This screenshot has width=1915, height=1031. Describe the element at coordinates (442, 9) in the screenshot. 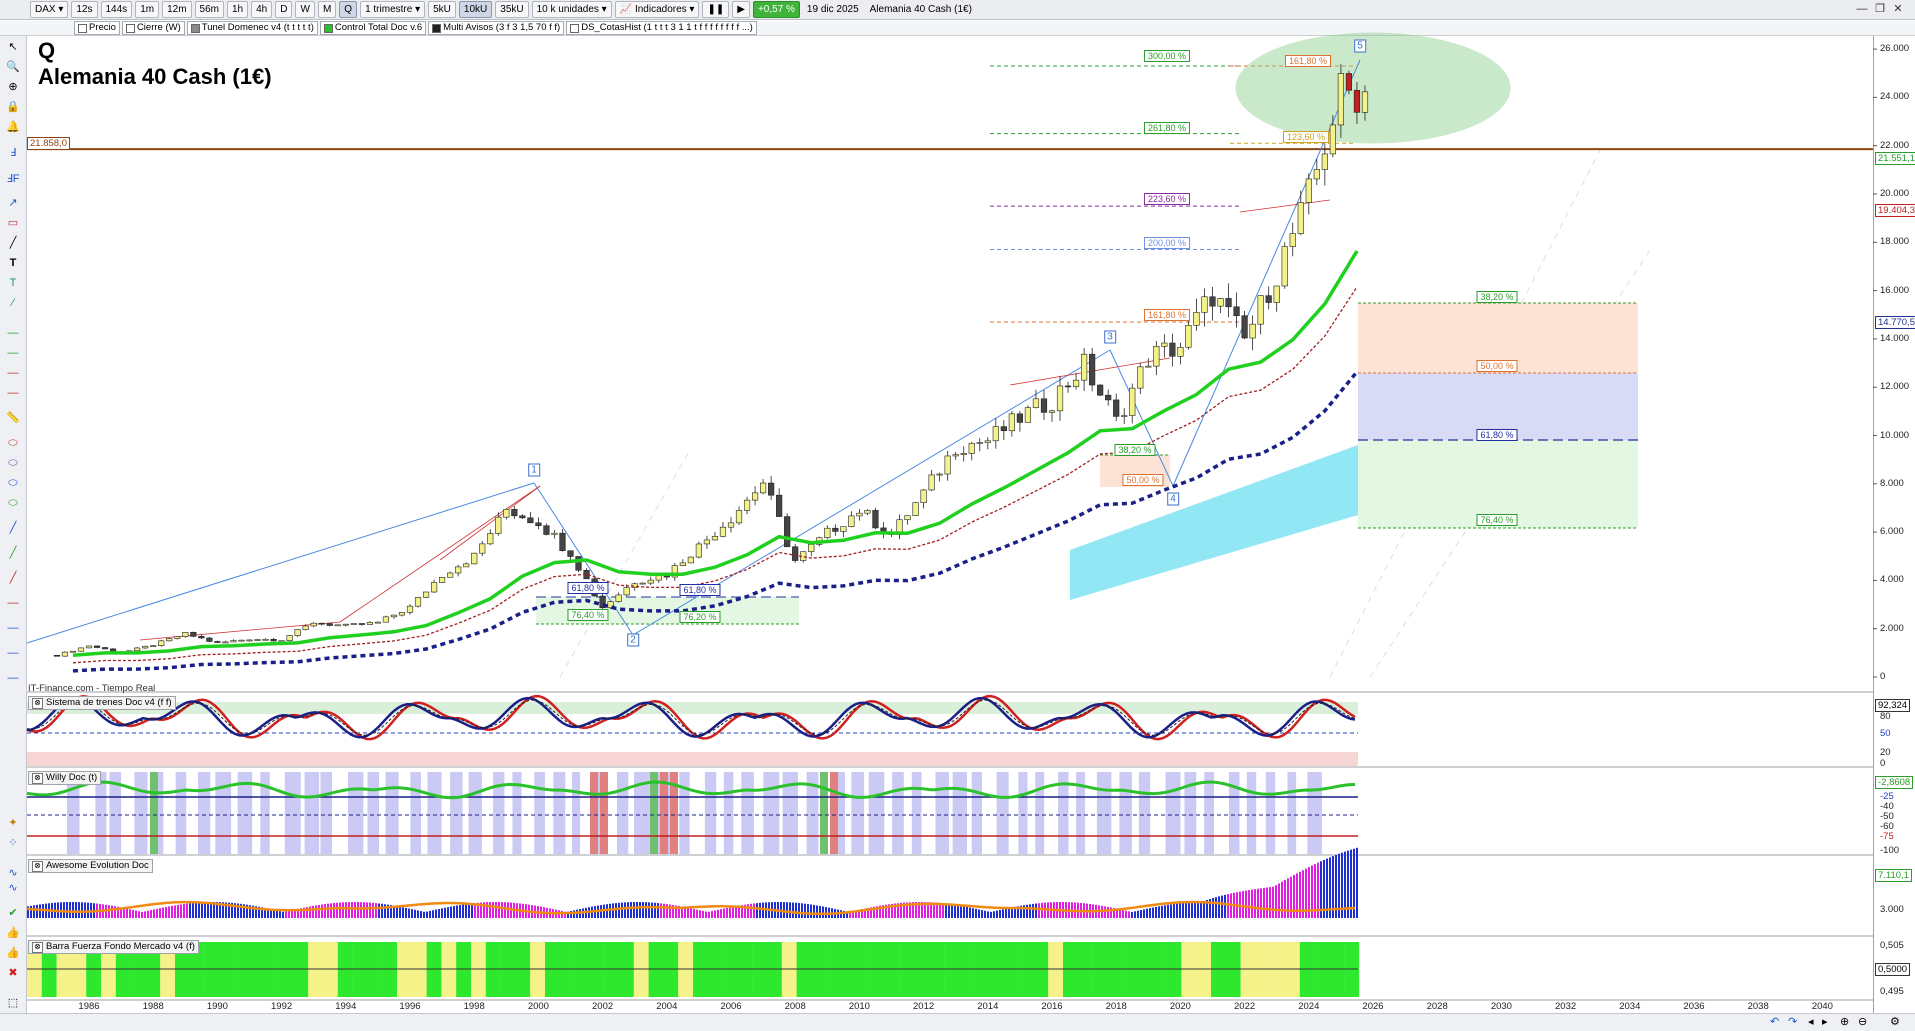

I see `unit-5ku: 5kU` at that location.